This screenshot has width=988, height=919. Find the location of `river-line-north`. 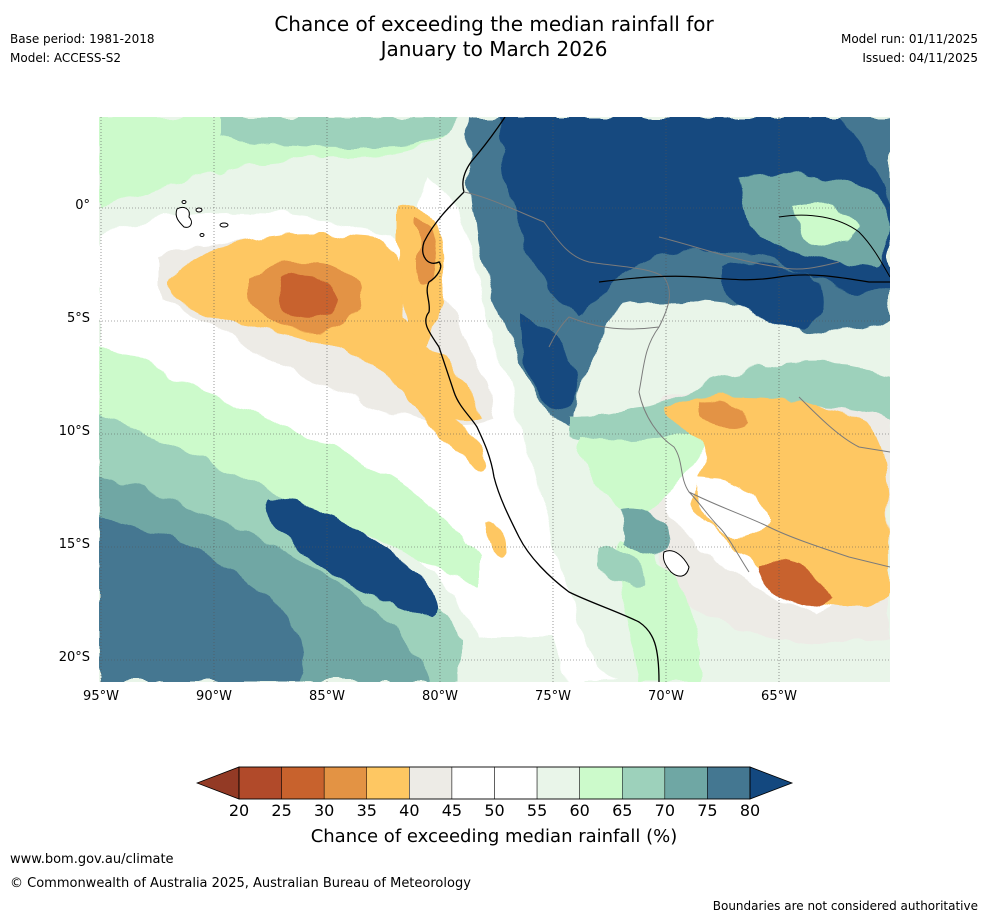

river-line-north is located at coordinates (834, 246).